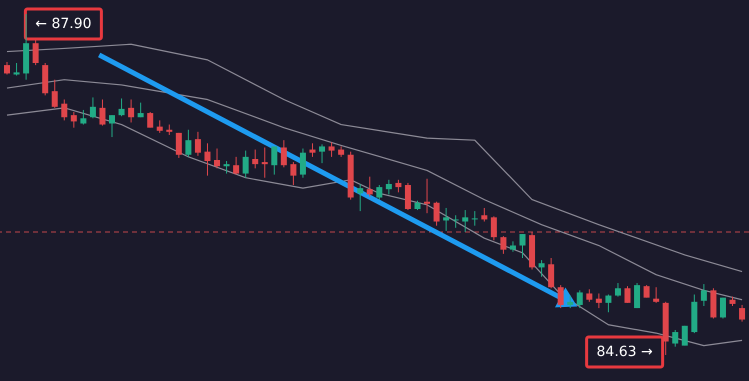 The width and height of the screenshot is (749, 381). What do you see at coordinates (625, 352) in the screenshot?
I see `annotation: 84.63 →` at bounding box center [625, 352].